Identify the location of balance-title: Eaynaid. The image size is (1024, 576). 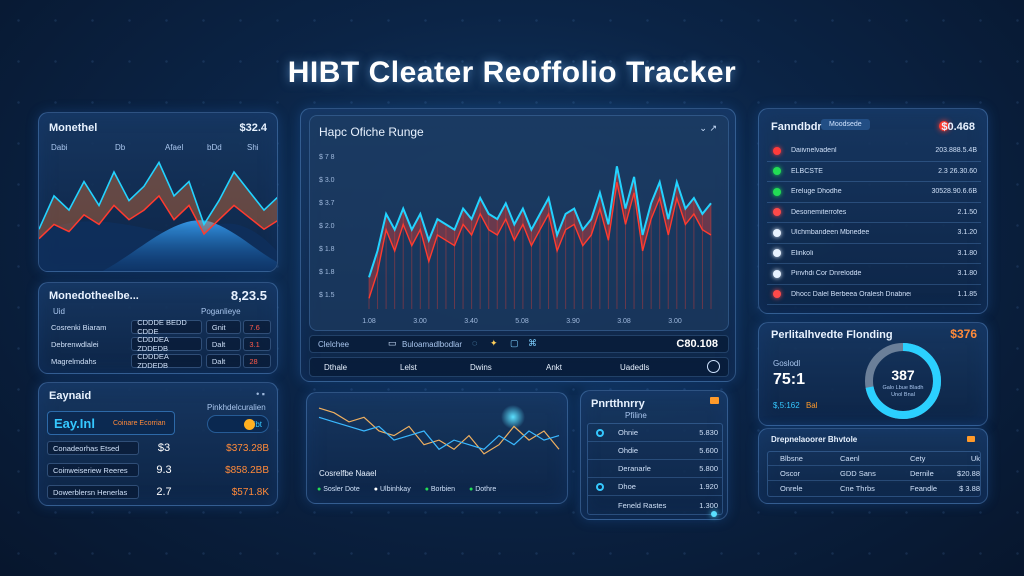
(70, 396).